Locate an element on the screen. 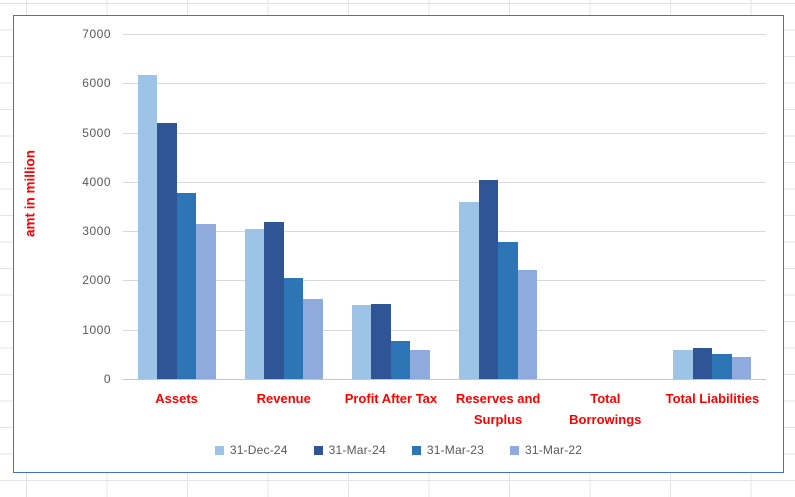  bar-31-Mar-24-profit-after-tax is located at coordinates (381, 341).